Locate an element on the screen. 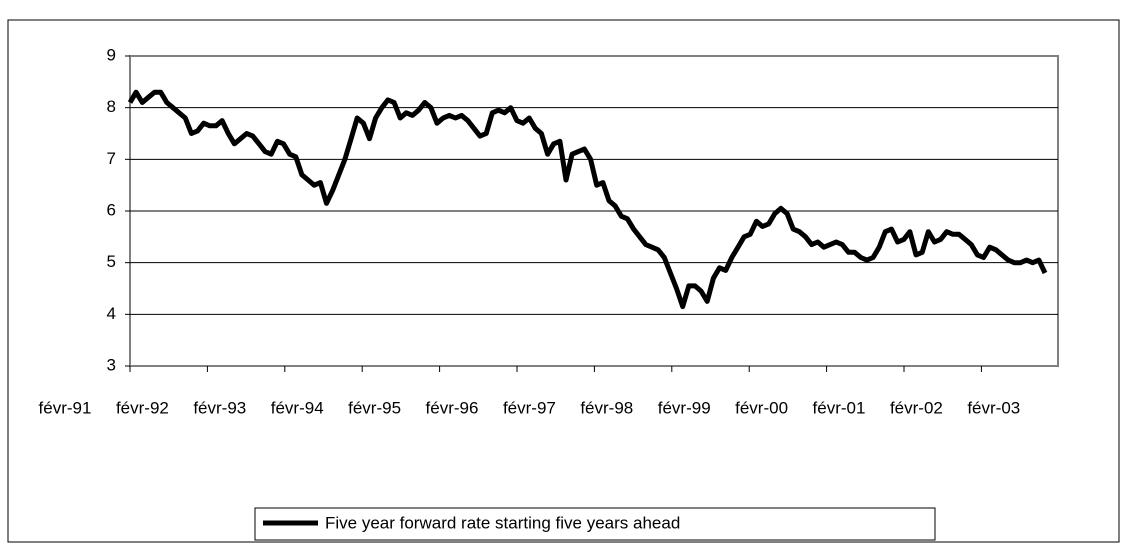 The image size is (1128, 548). x-tick-label: févr-02 is located at coordinates (916, 407).